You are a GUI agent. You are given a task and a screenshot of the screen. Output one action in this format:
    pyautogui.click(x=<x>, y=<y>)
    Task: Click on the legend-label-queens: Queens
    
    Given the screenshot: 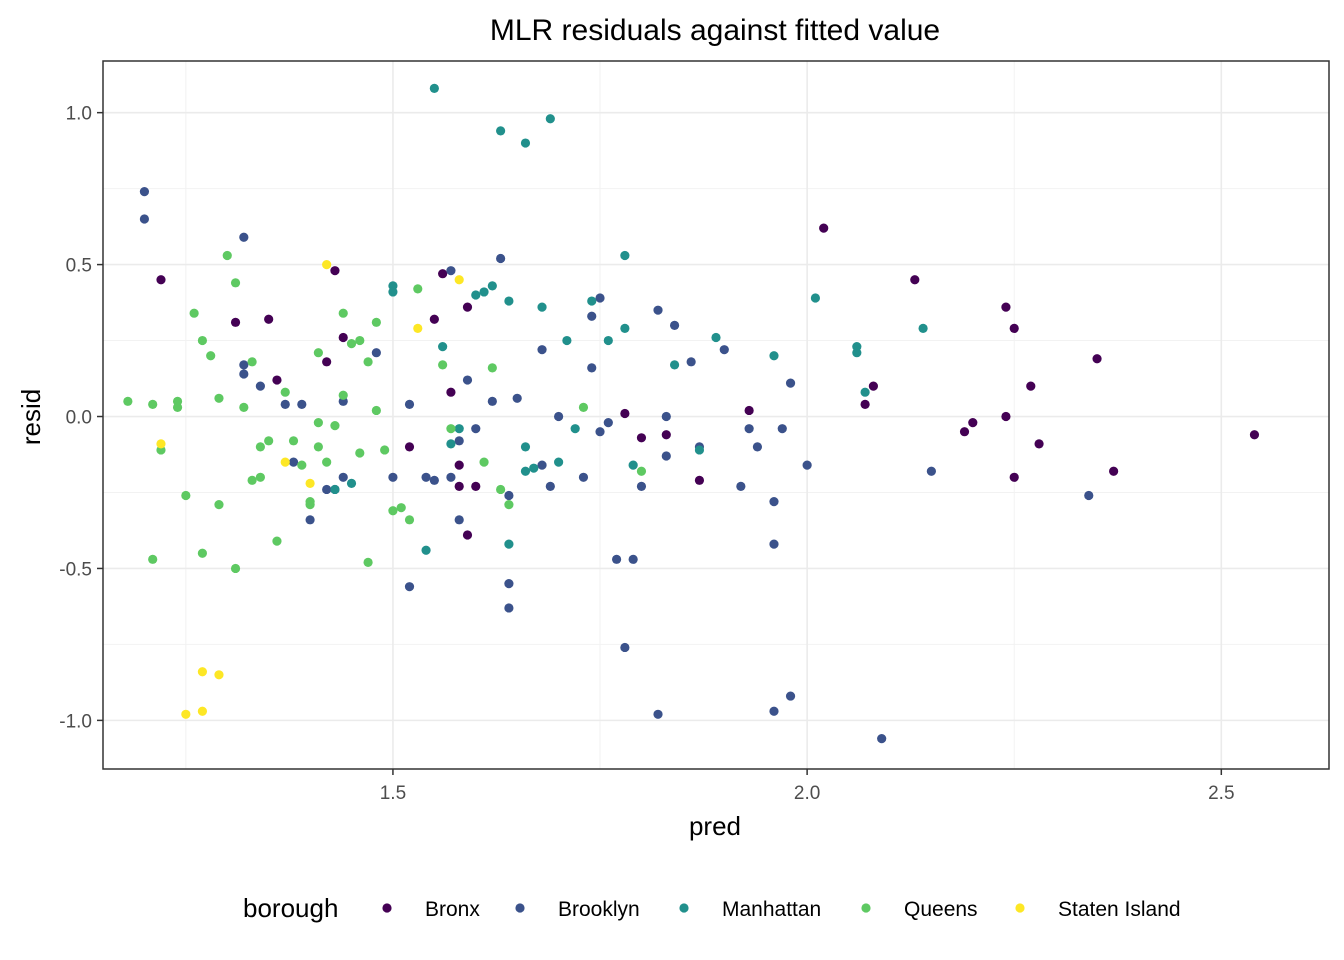 What is the action you would take?
    pyautogui.click(x=941, y=909)
    